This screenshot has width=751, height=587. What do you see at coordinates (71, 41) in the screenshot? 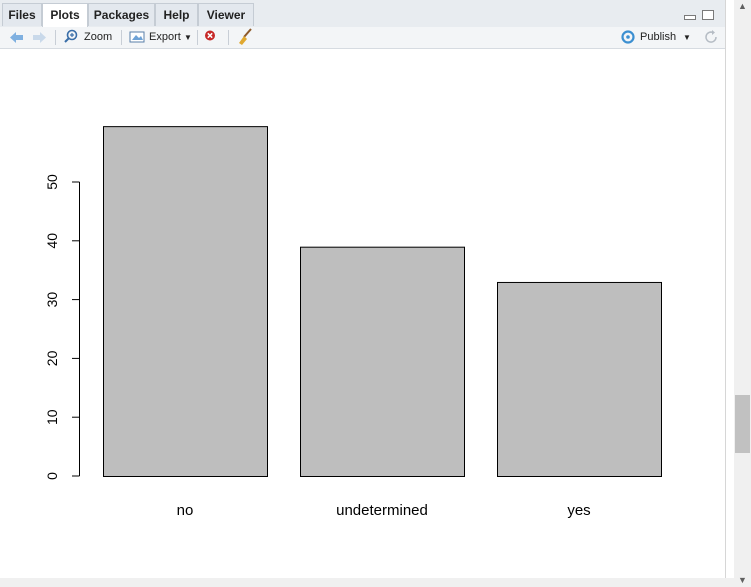
I see `zoom-icon` at bounding box center [71, 41].